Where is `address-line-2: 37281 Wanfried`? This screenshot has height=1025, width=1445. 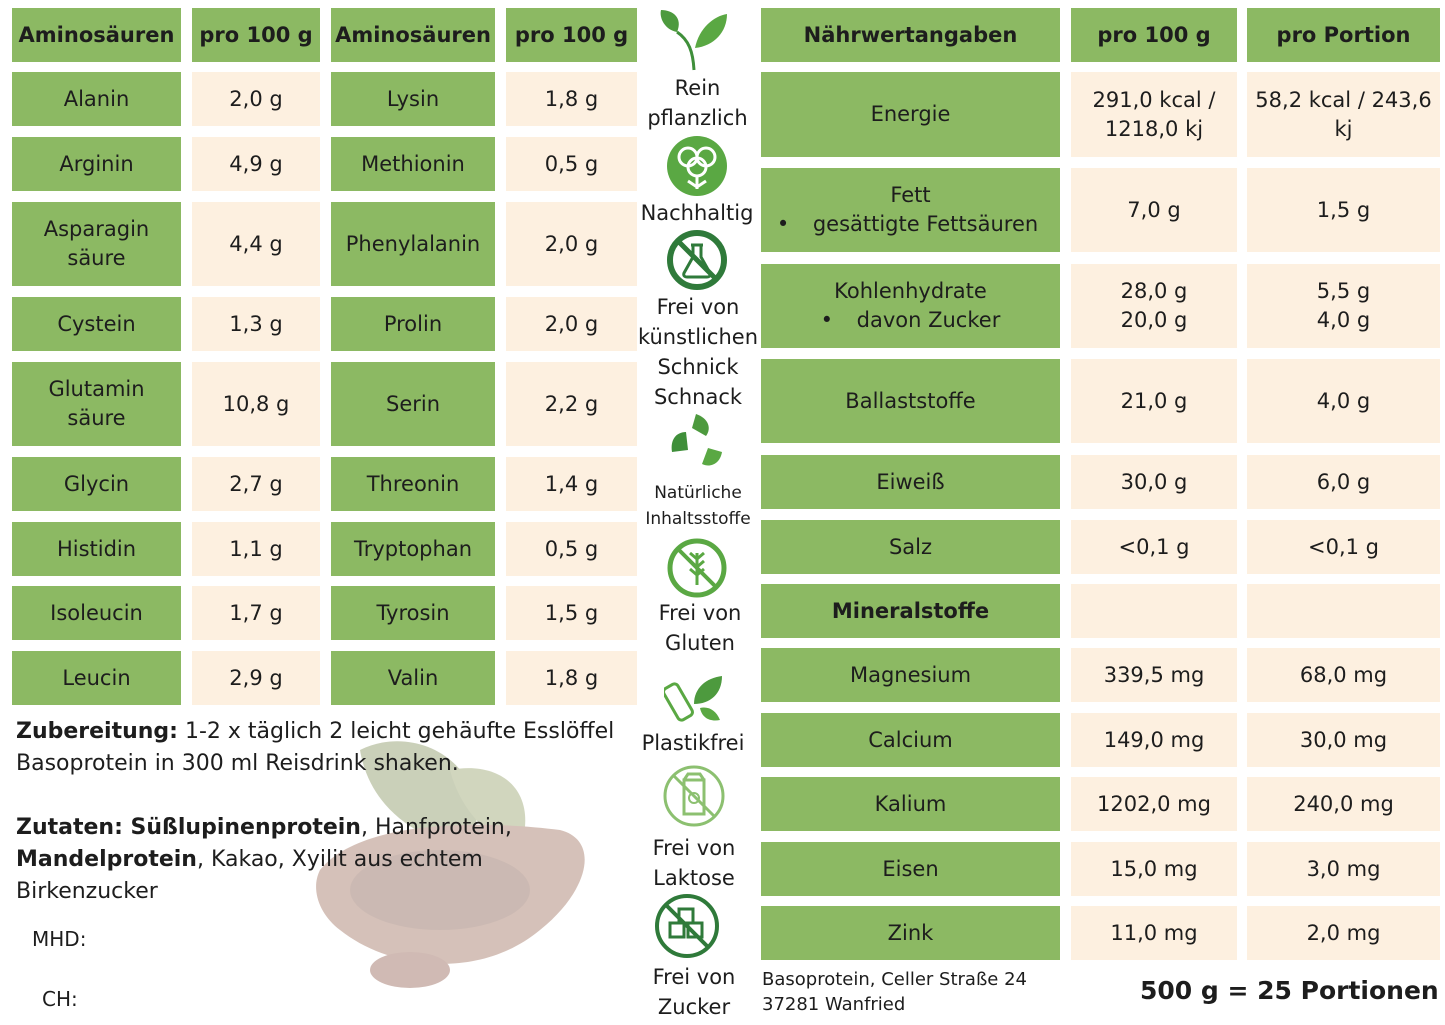
address-line-2: 37281 Wanfried is located at coordinates (834, 1004).